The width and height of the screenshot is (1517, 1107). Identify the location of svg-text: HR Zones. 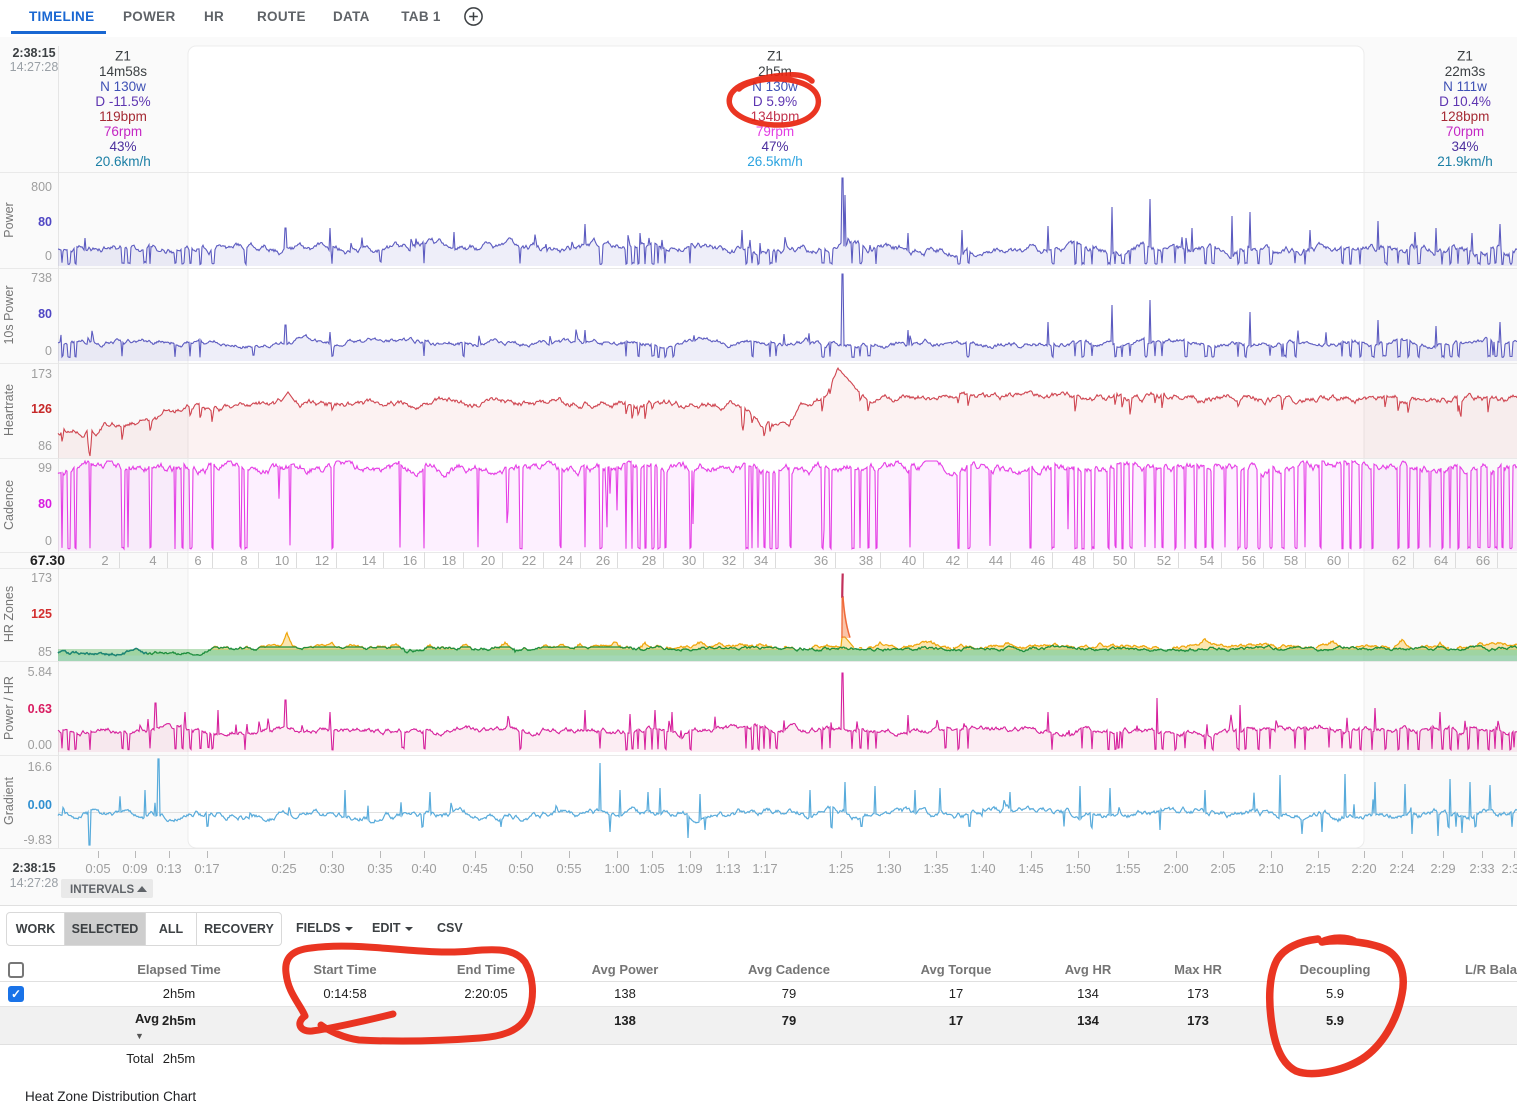
(9, 614).